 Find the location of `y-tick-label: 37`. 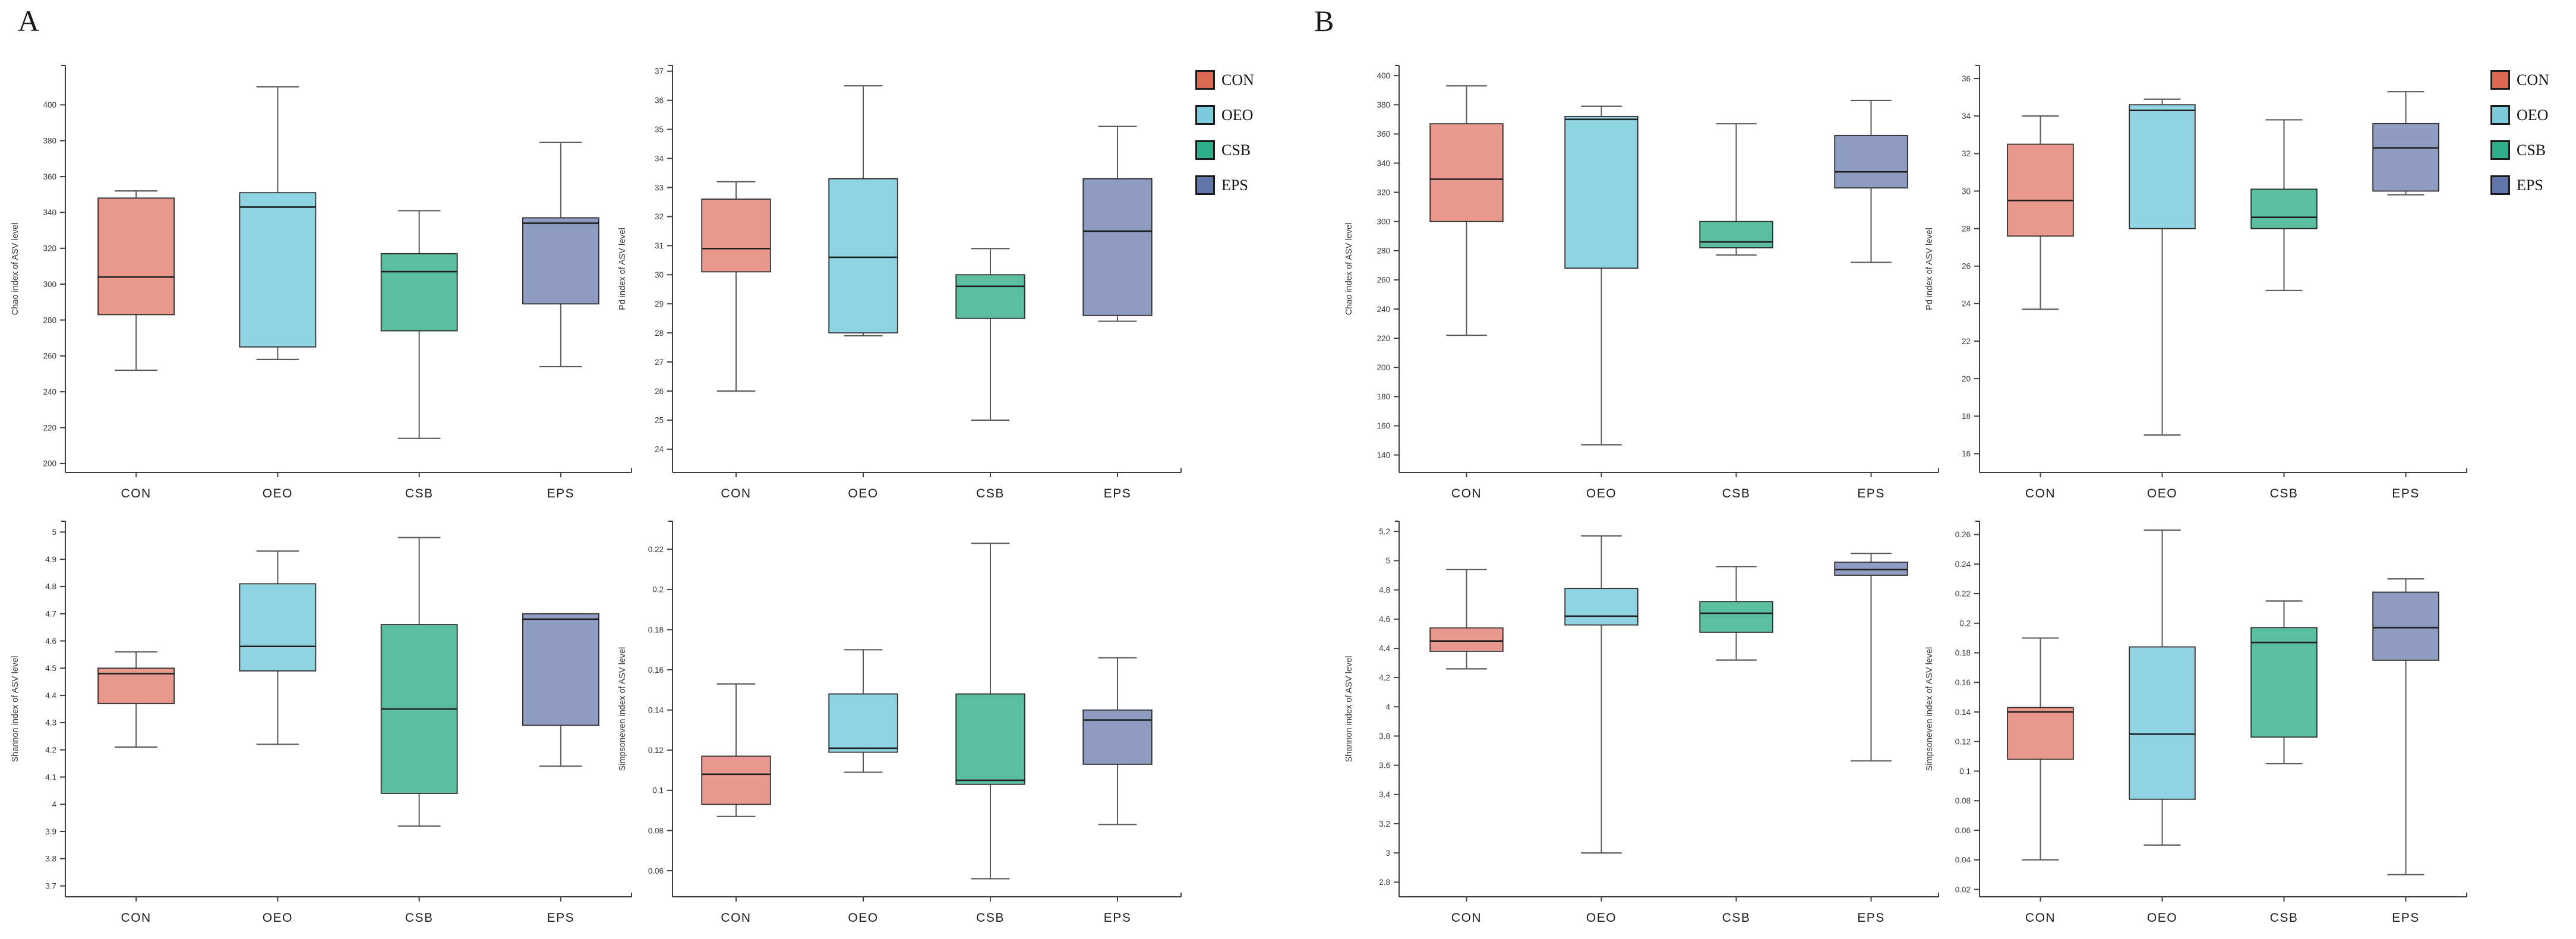

y-tick-label: 37 is located at coordinates (659, 71).